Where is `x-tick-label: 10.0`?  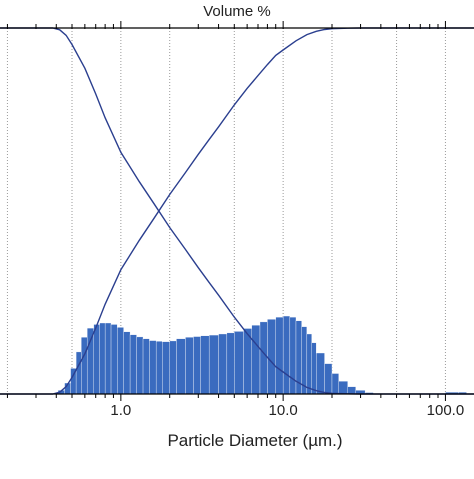
x-tick-label: 10.0 is located at coordinates (283, 410).